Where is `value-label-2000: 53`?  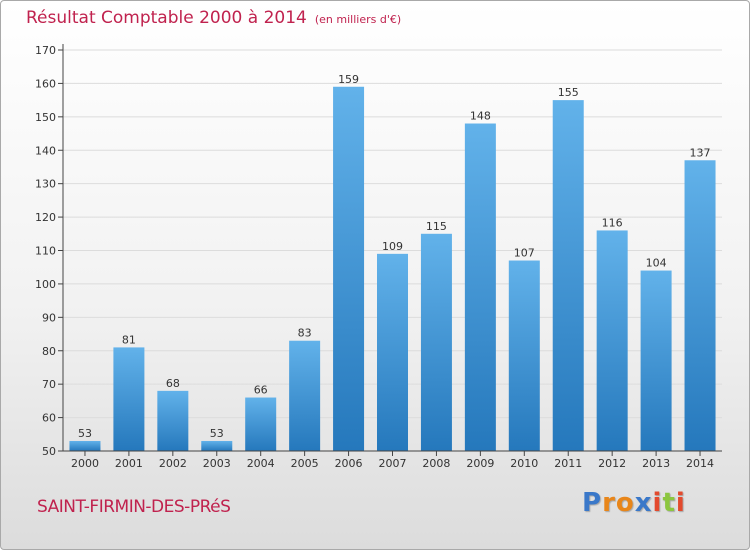 value-label-2000: 53 is located at coordinates (85, 433).